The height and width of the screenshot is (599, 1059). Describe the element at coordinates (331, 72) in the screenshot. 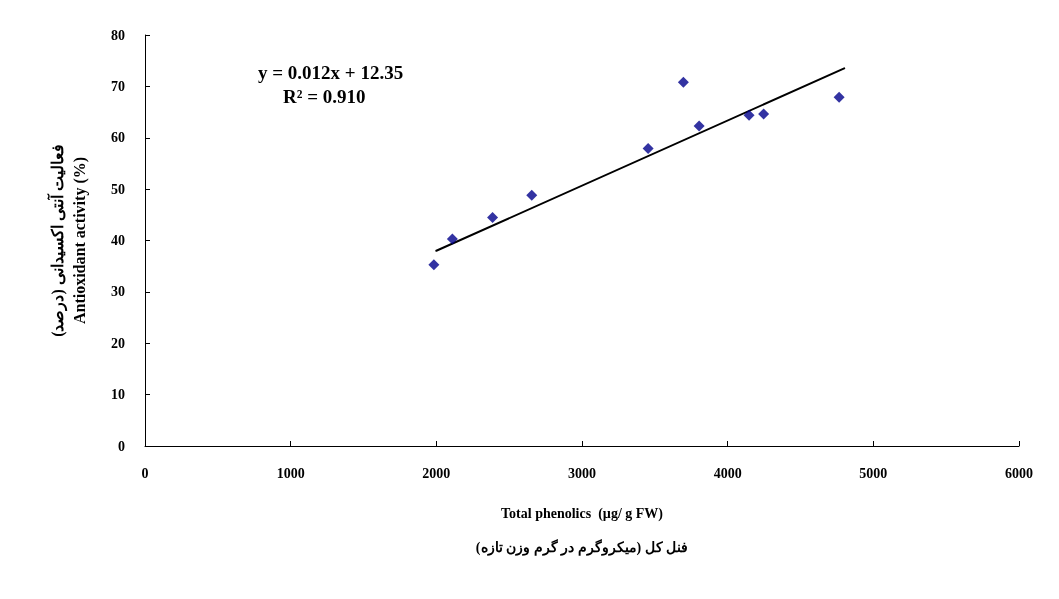

I see `annotation: y = 0.012x + 12.35` at that location.